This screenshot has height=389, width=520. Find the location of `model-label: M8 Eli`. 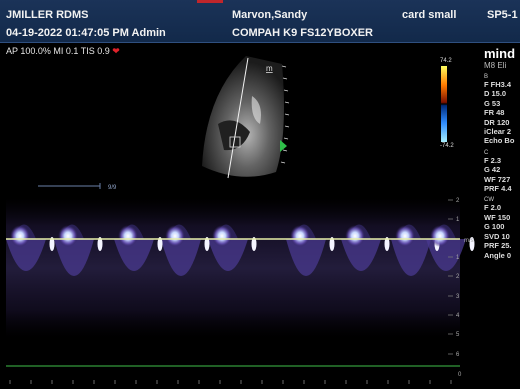

model-label: M8 Eli is located at coordinates (495, 65).